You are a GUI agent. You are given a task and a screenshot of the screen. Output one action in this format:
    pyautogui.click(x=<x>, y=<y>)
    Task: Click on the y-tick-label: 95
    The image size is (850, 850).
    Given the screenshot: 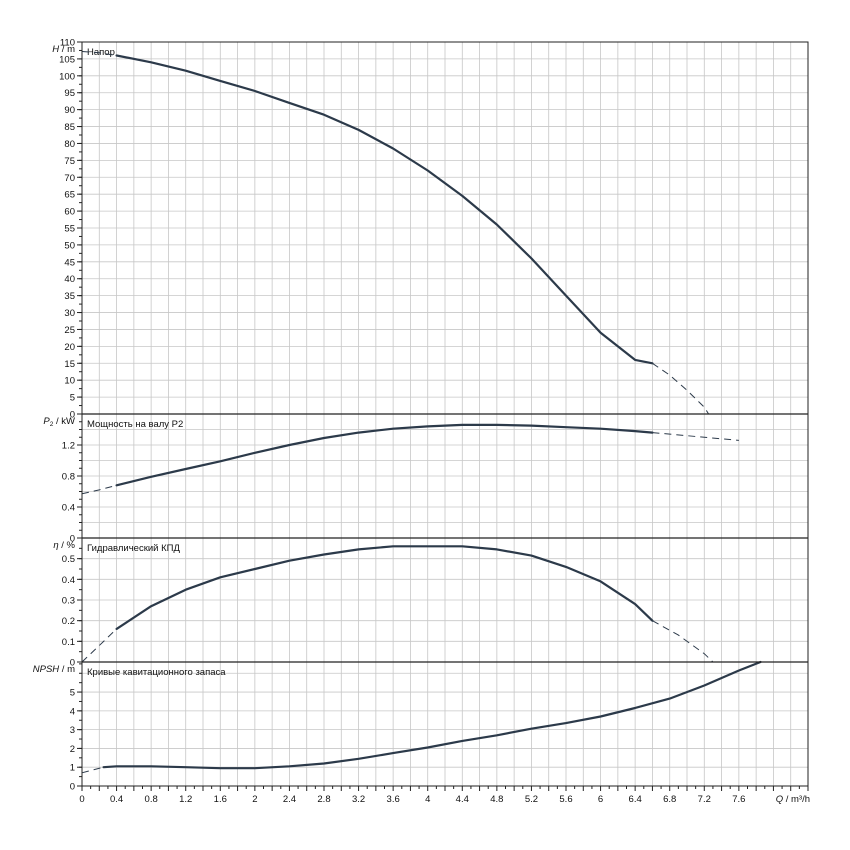 What is the action you would take?
    pyautogui.click(x=69, y=93)
    